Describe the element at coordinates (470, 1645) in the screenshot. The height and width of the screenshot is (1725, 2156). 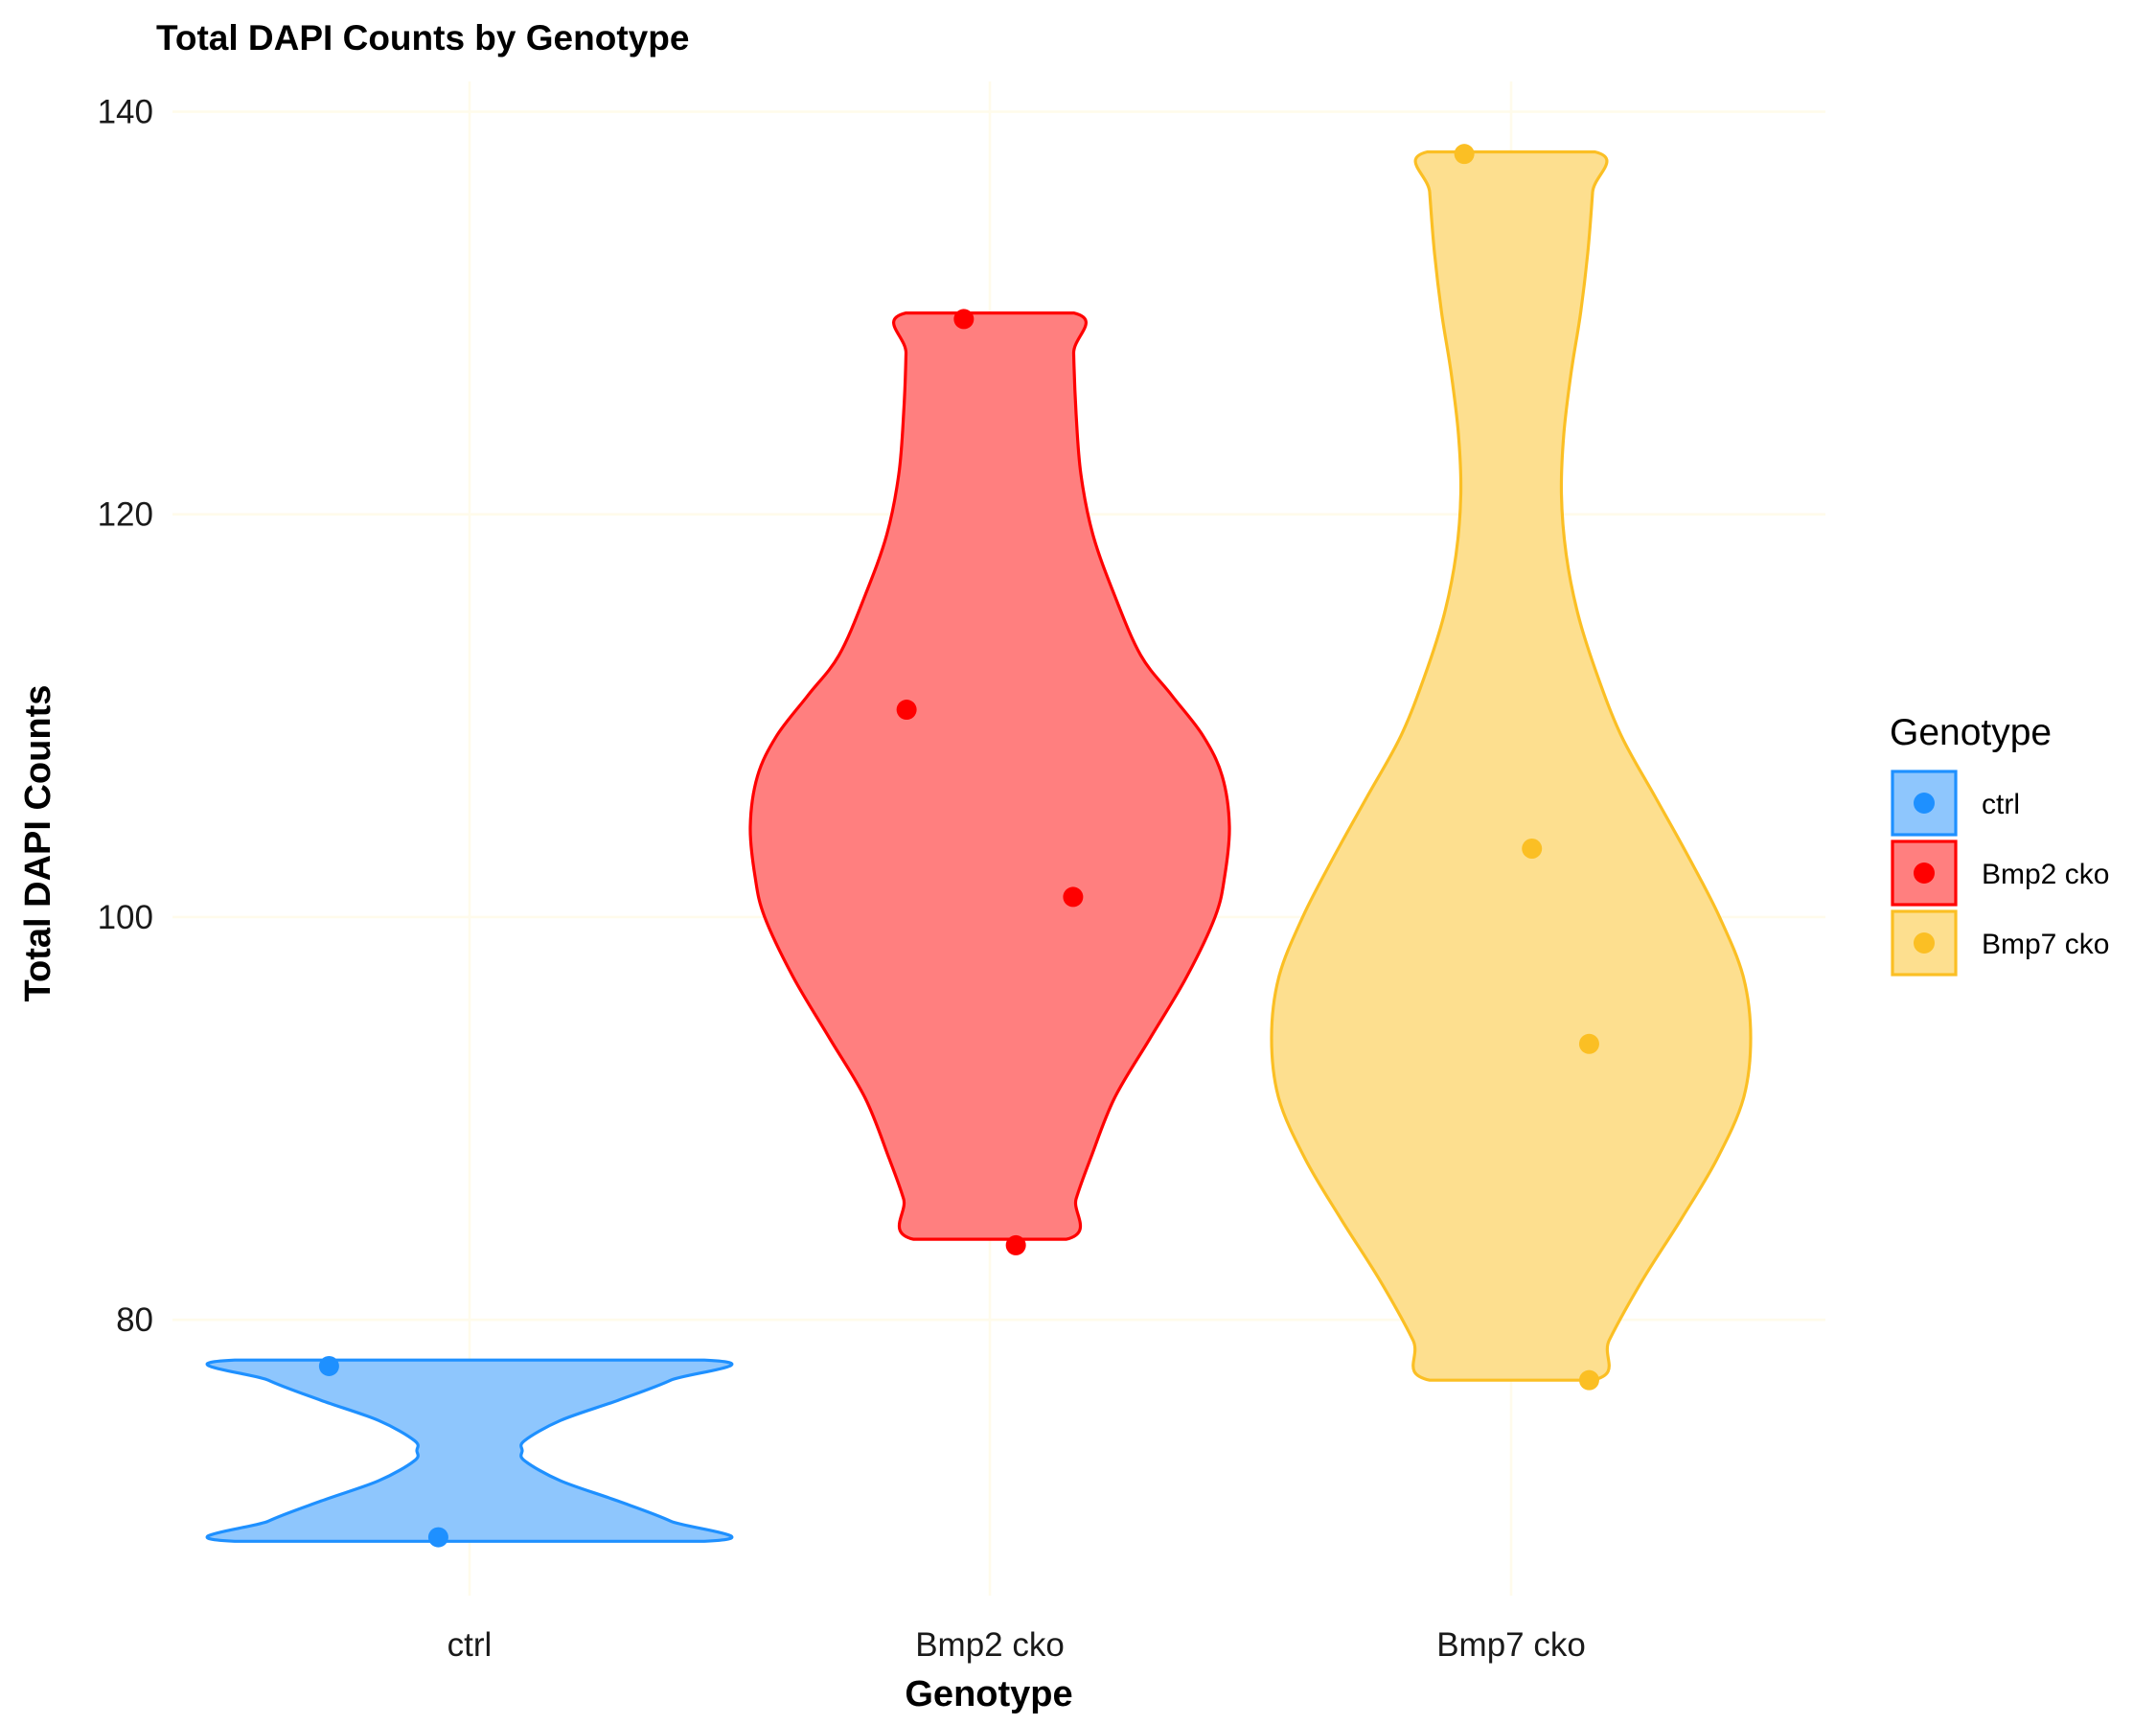
I see `x-tick-label: ctrl` at that location.